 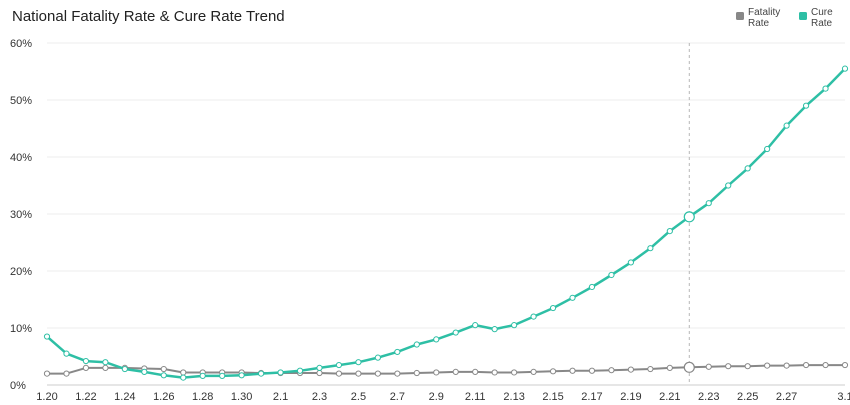 I want to click on x-tick-label: 2.19, so click(x=630, y=397).